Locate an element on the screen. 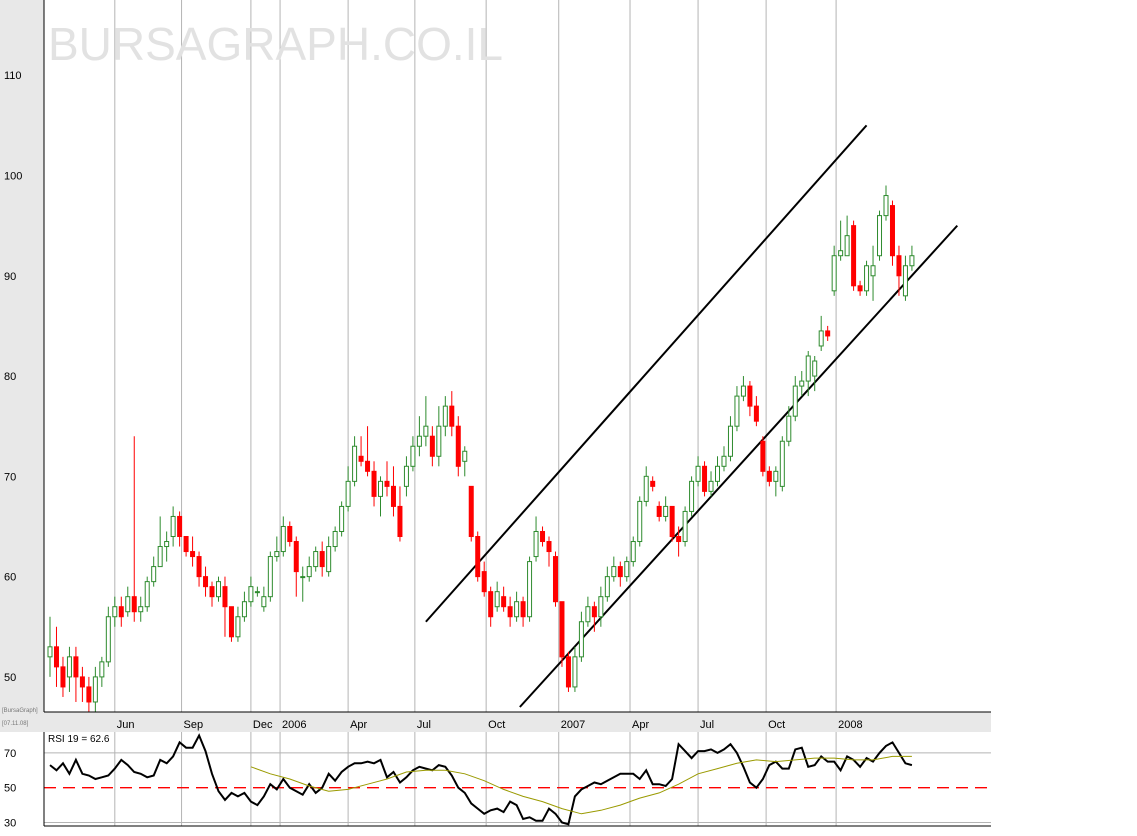 Image resolution: width=1137 pixels, height=836 pixels. y-tick-label: 90 is located at coordinates (10, 277).